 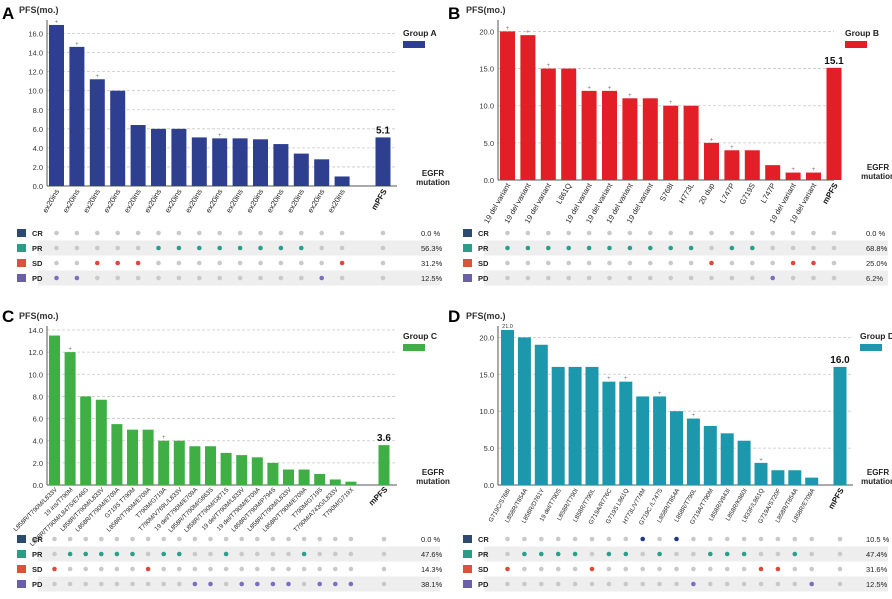 I want to click on legend-label: Group A, so click(x=420, y=33).